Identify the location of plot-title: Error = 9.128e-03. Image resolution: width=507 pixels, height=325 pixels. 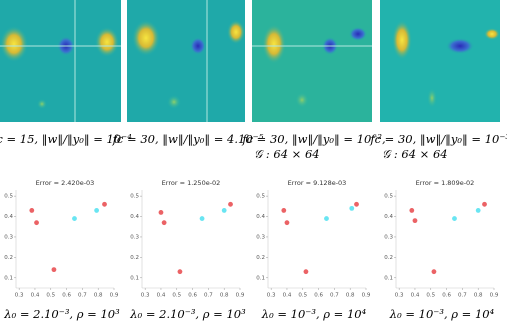
(317, 183).